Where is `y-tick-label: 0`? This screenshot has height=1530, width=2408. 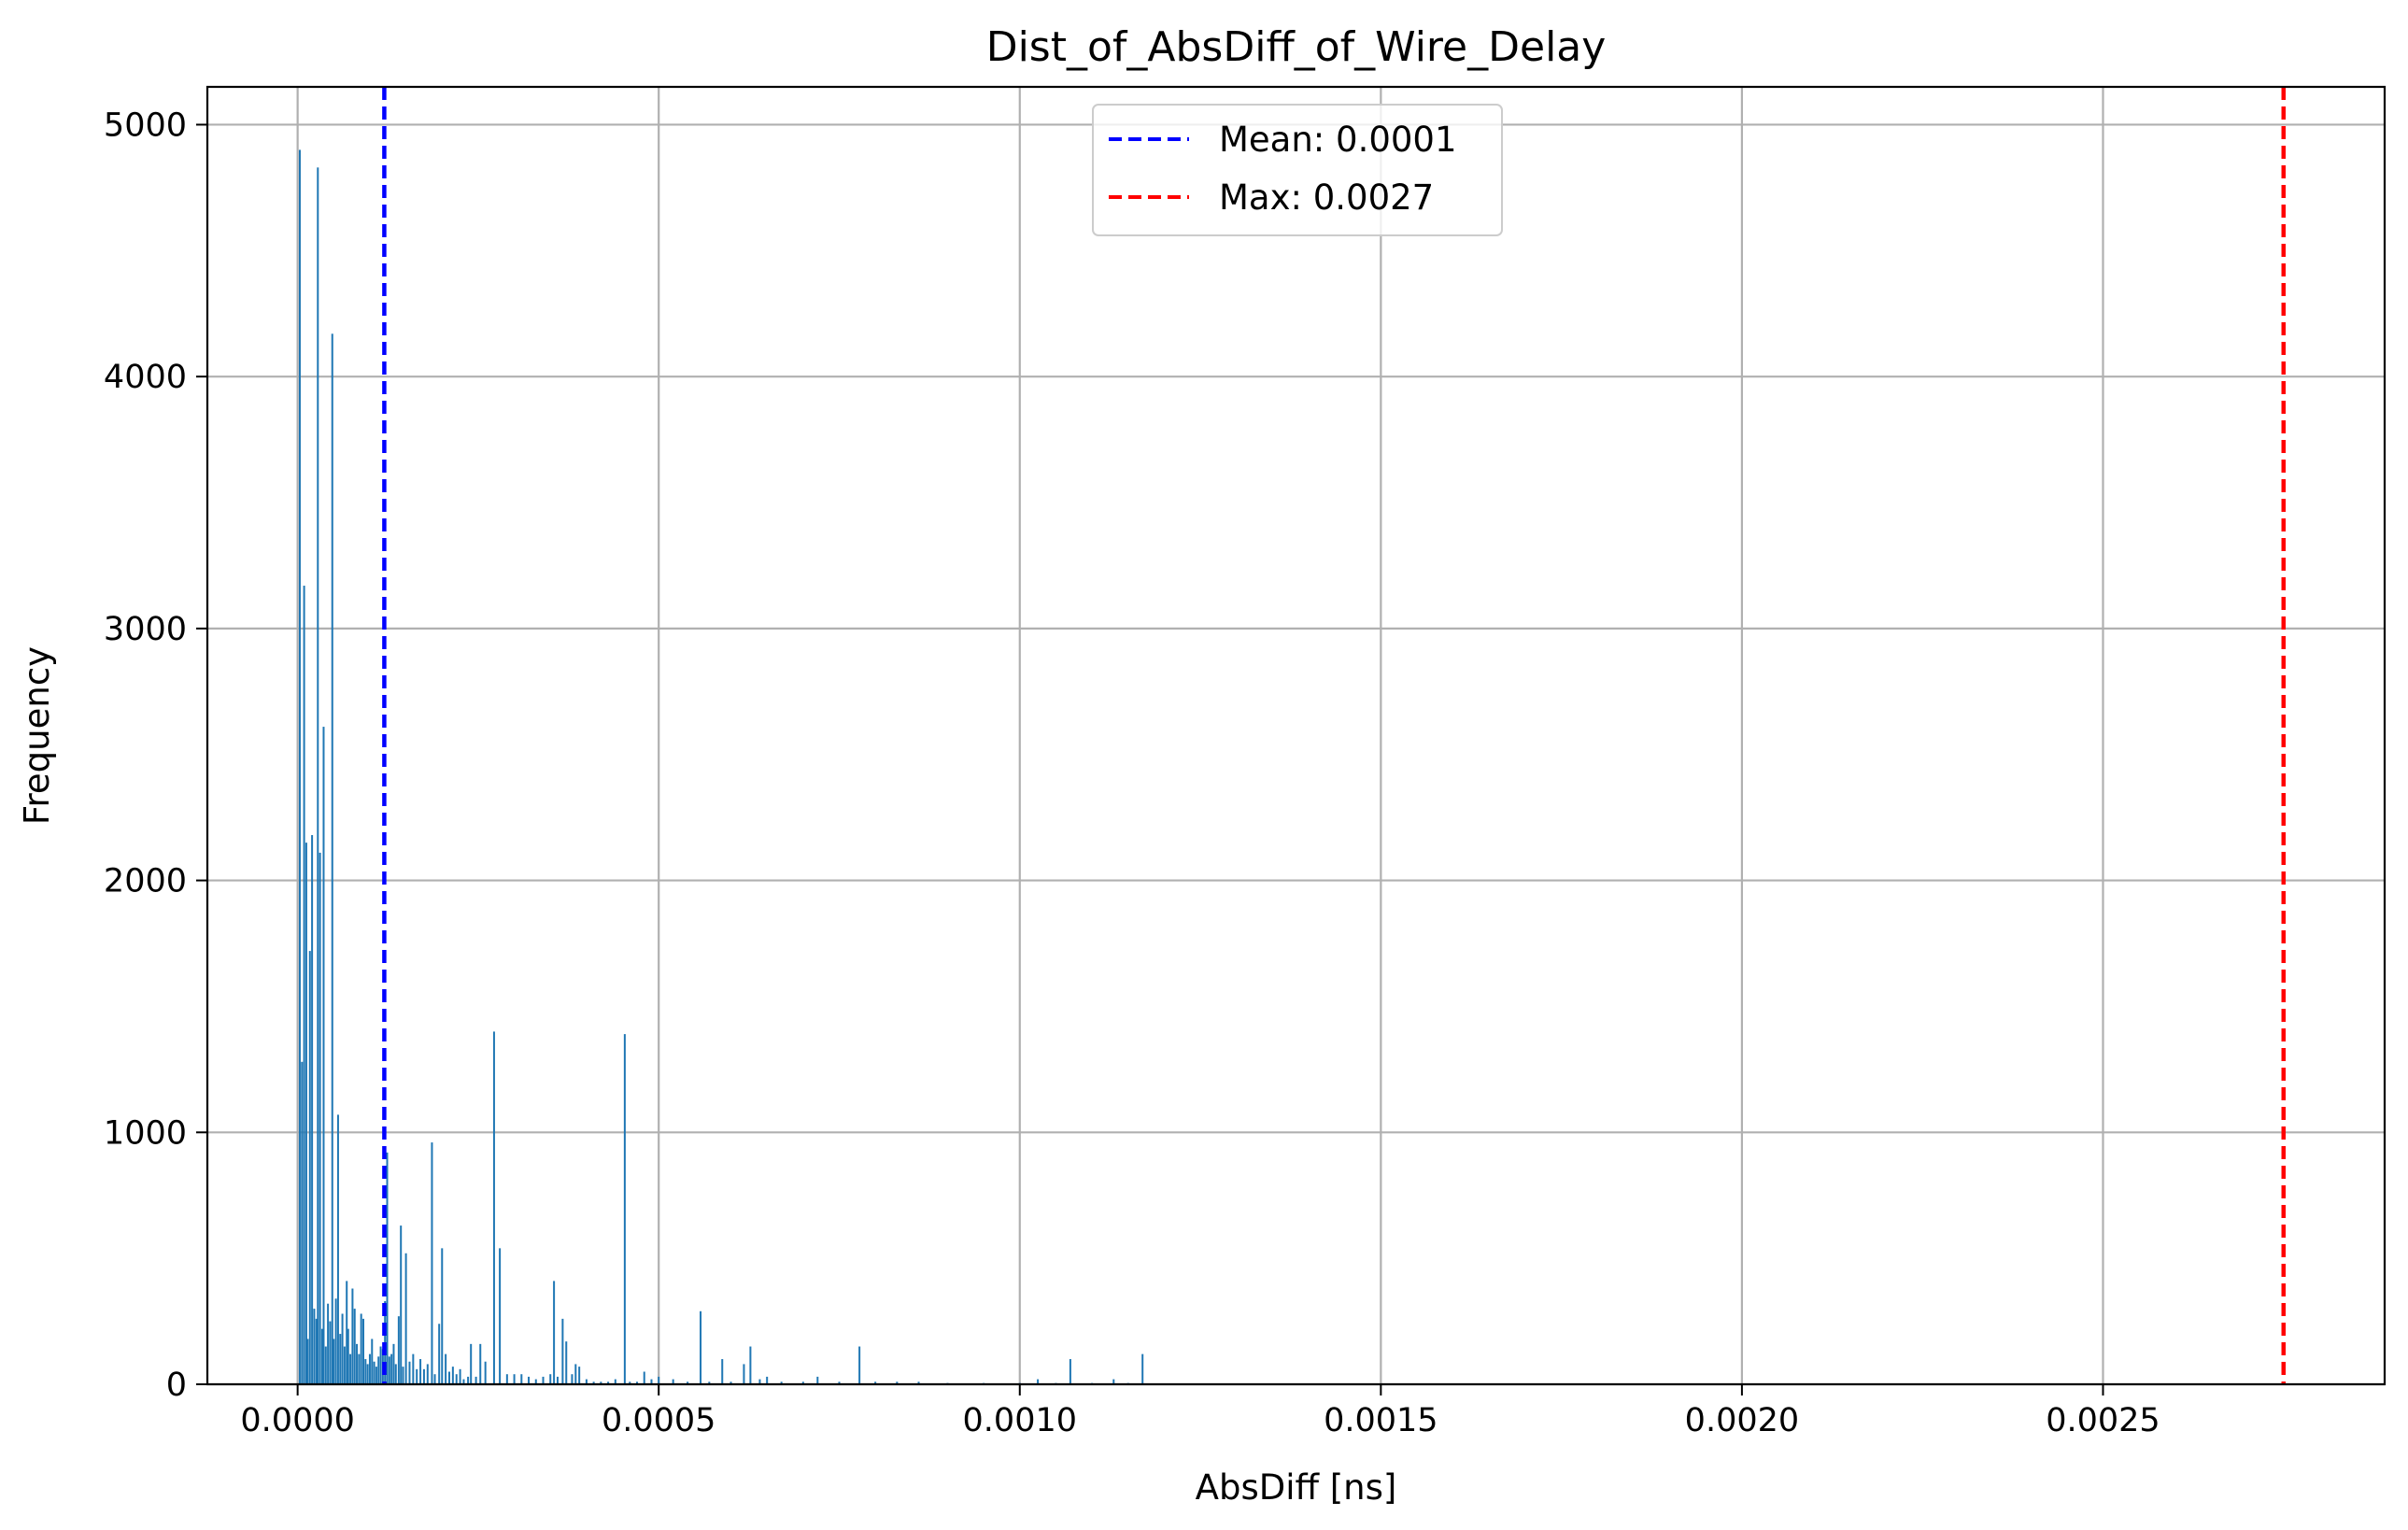 y-tick-label: 0 is located at coordinates (176, 1385).